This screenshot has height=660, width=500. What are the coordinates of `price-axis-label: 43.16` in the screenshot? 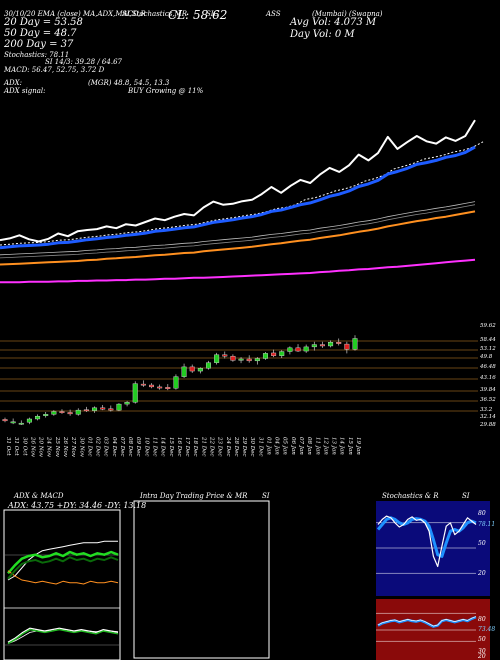 It's located at (487, 378).